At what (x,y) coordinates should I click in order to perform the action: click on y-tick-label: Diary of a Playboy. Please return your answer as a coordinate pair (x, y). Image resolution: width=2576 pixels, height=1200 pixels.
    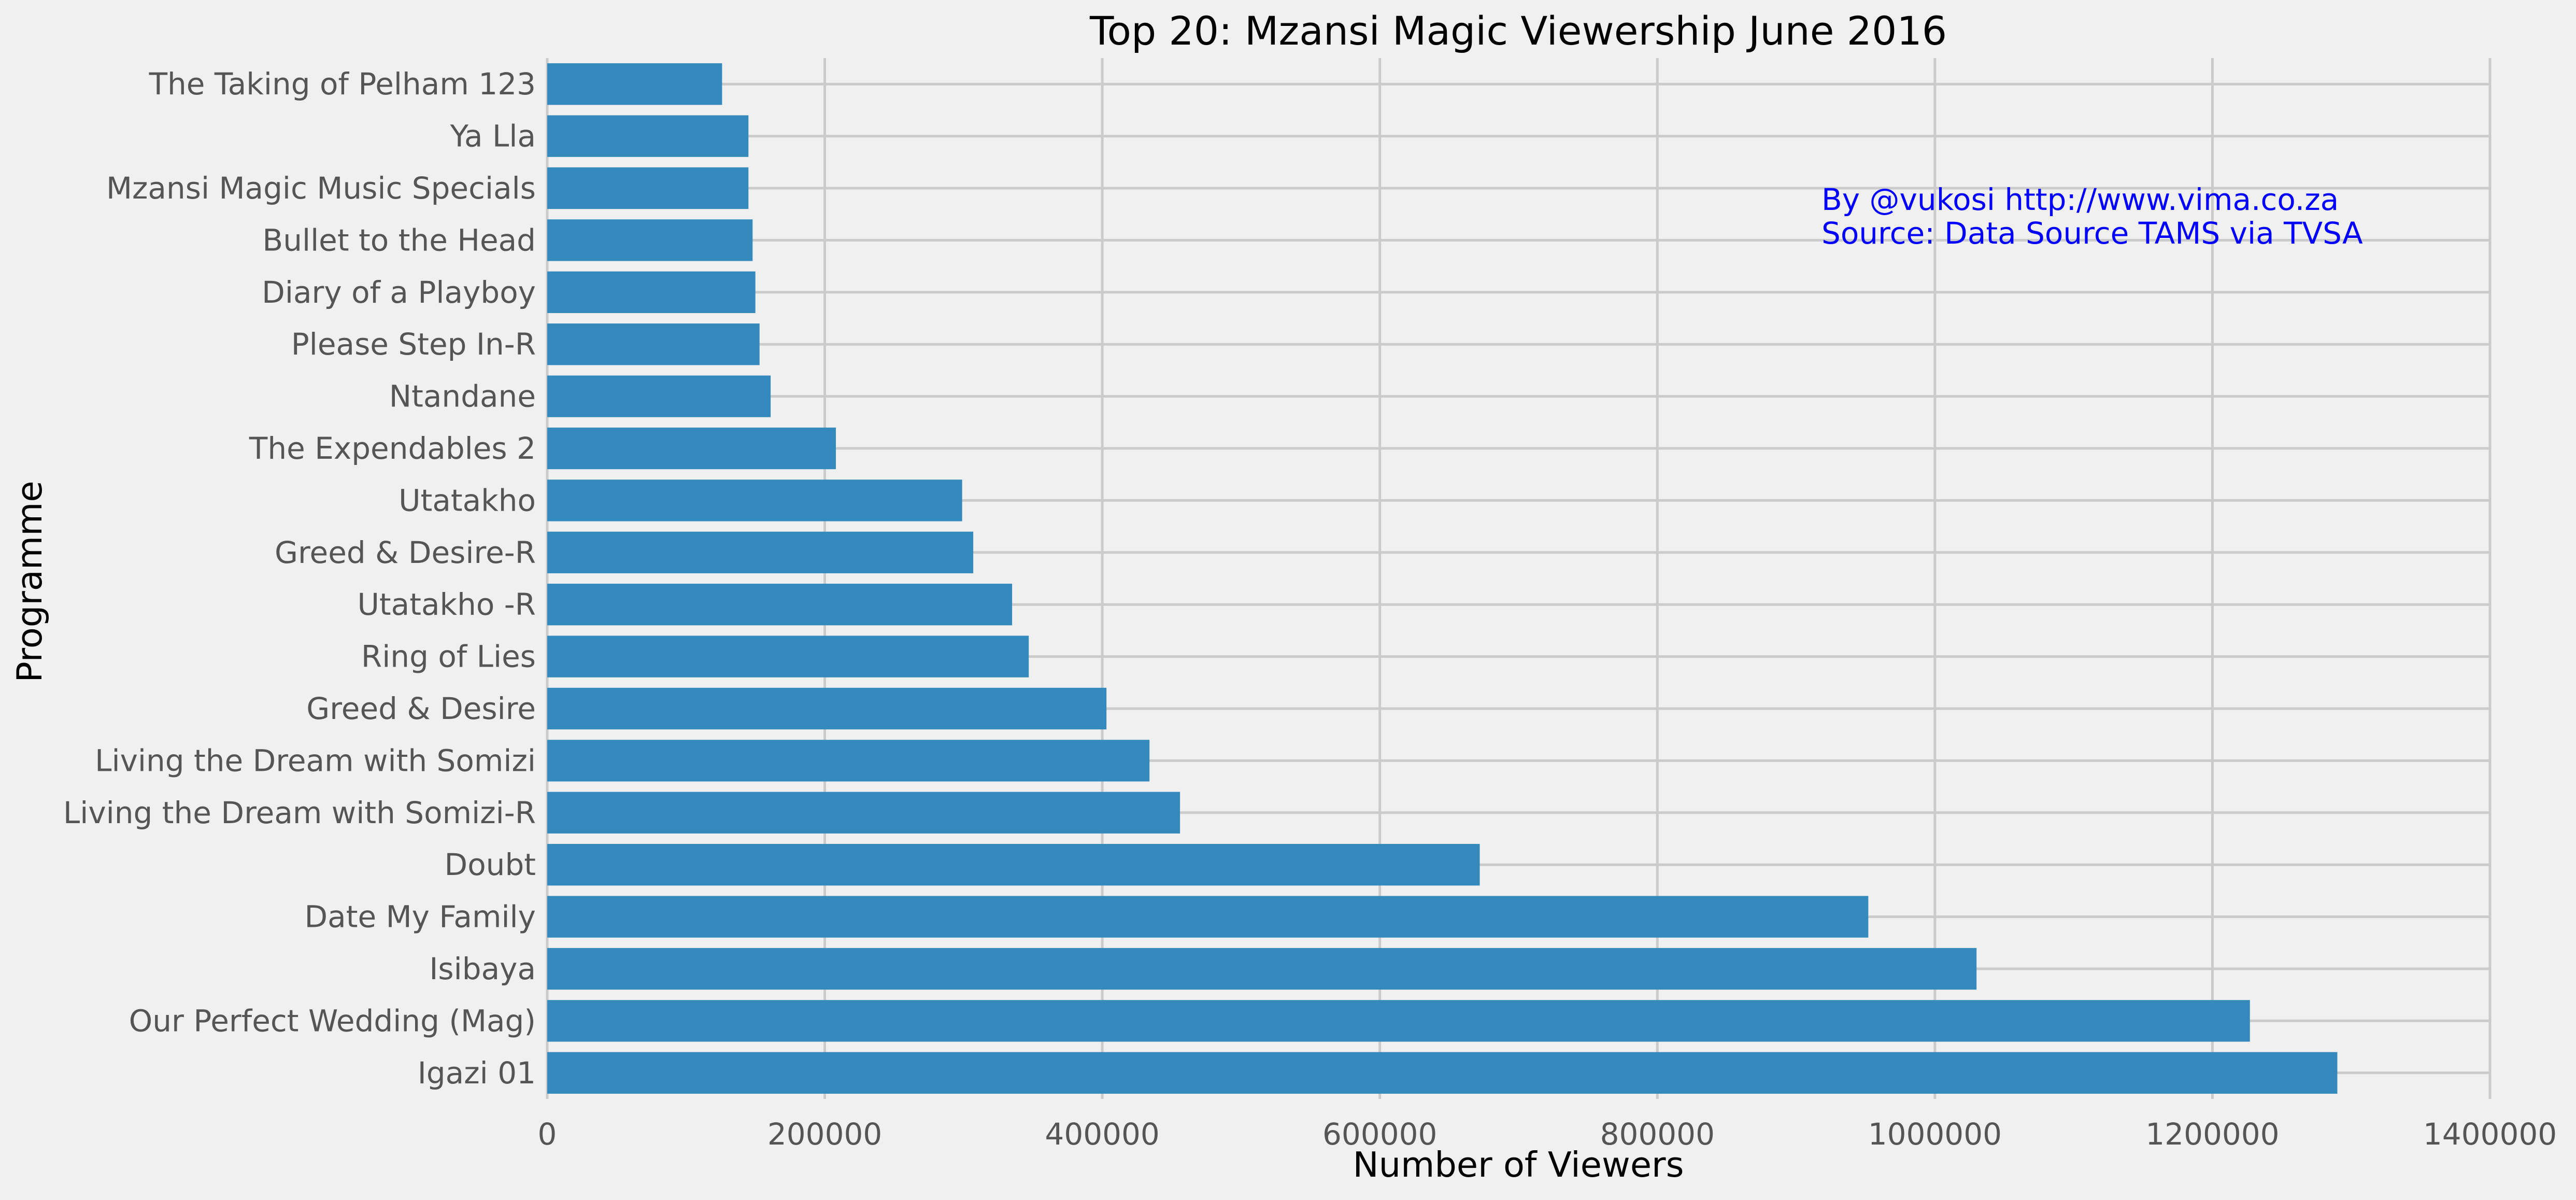
    Looking at the image, I should click on (399, 293).